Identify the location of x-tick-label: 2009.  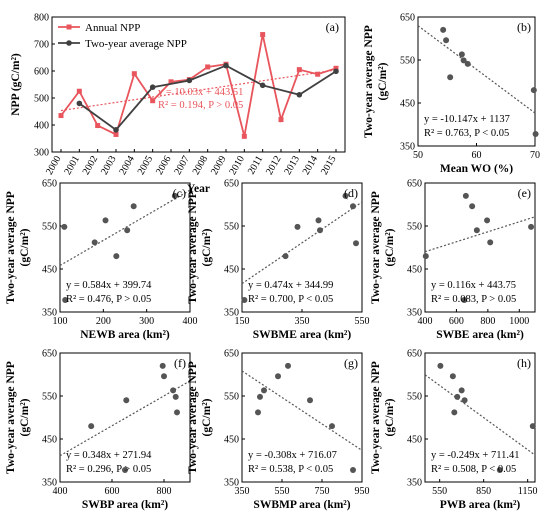
(219, 165).